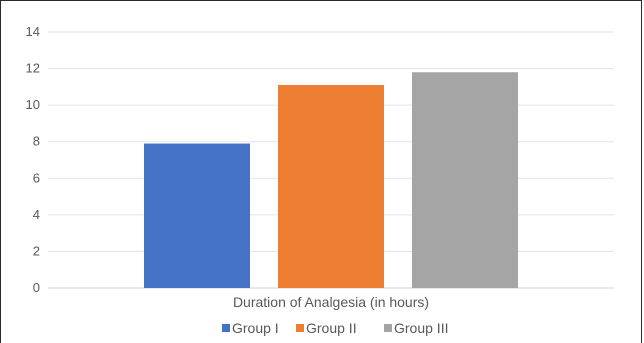  Describe the element at coordinates (36, 214) in the screenshot. I see `y-tick-label: 4` at that location.